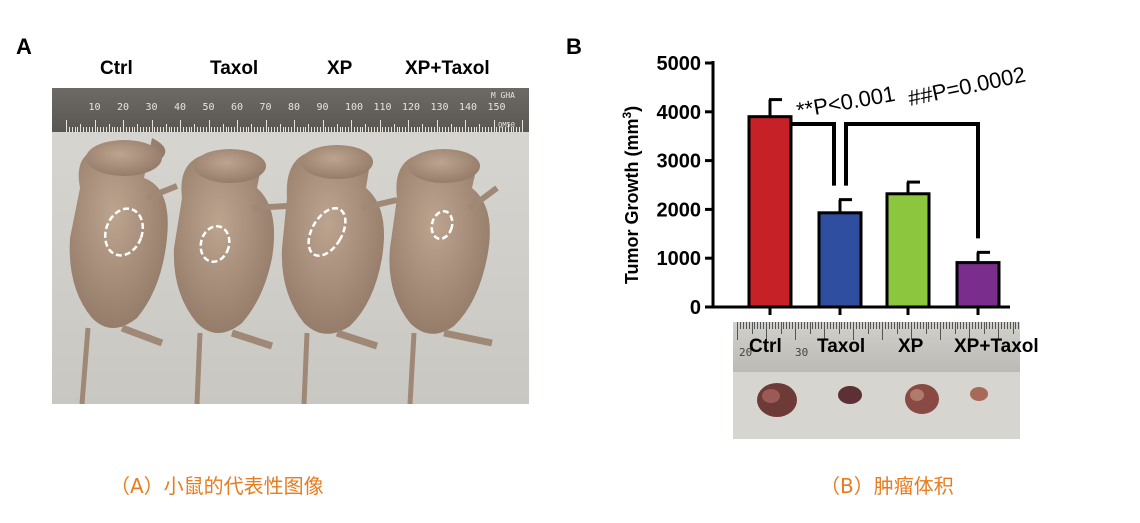  What do you see at coordinates (872, 400) in the screenshot?
I see `tumor-samples` at bounding box center [872, 400].